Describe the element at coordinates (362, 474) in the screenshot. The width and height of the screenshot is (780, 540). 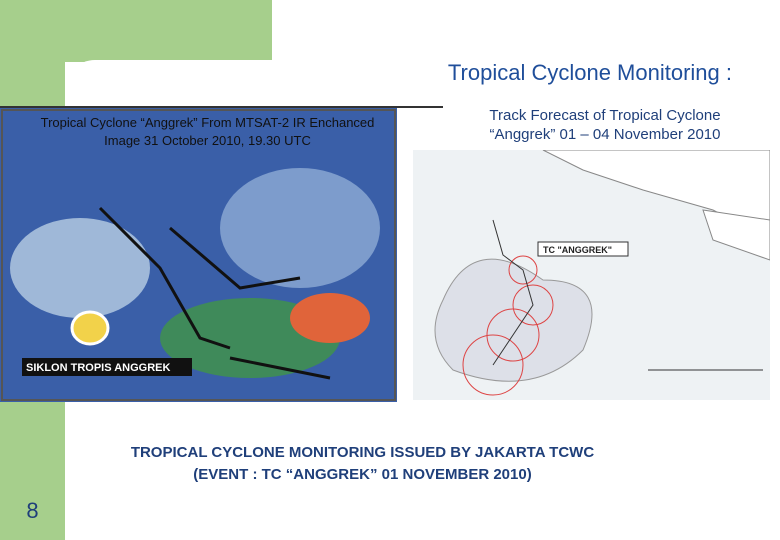
I see `footer-line: (EVENT : TC “ANGGREK” 01 NOVEMBER 2010)` at that location.